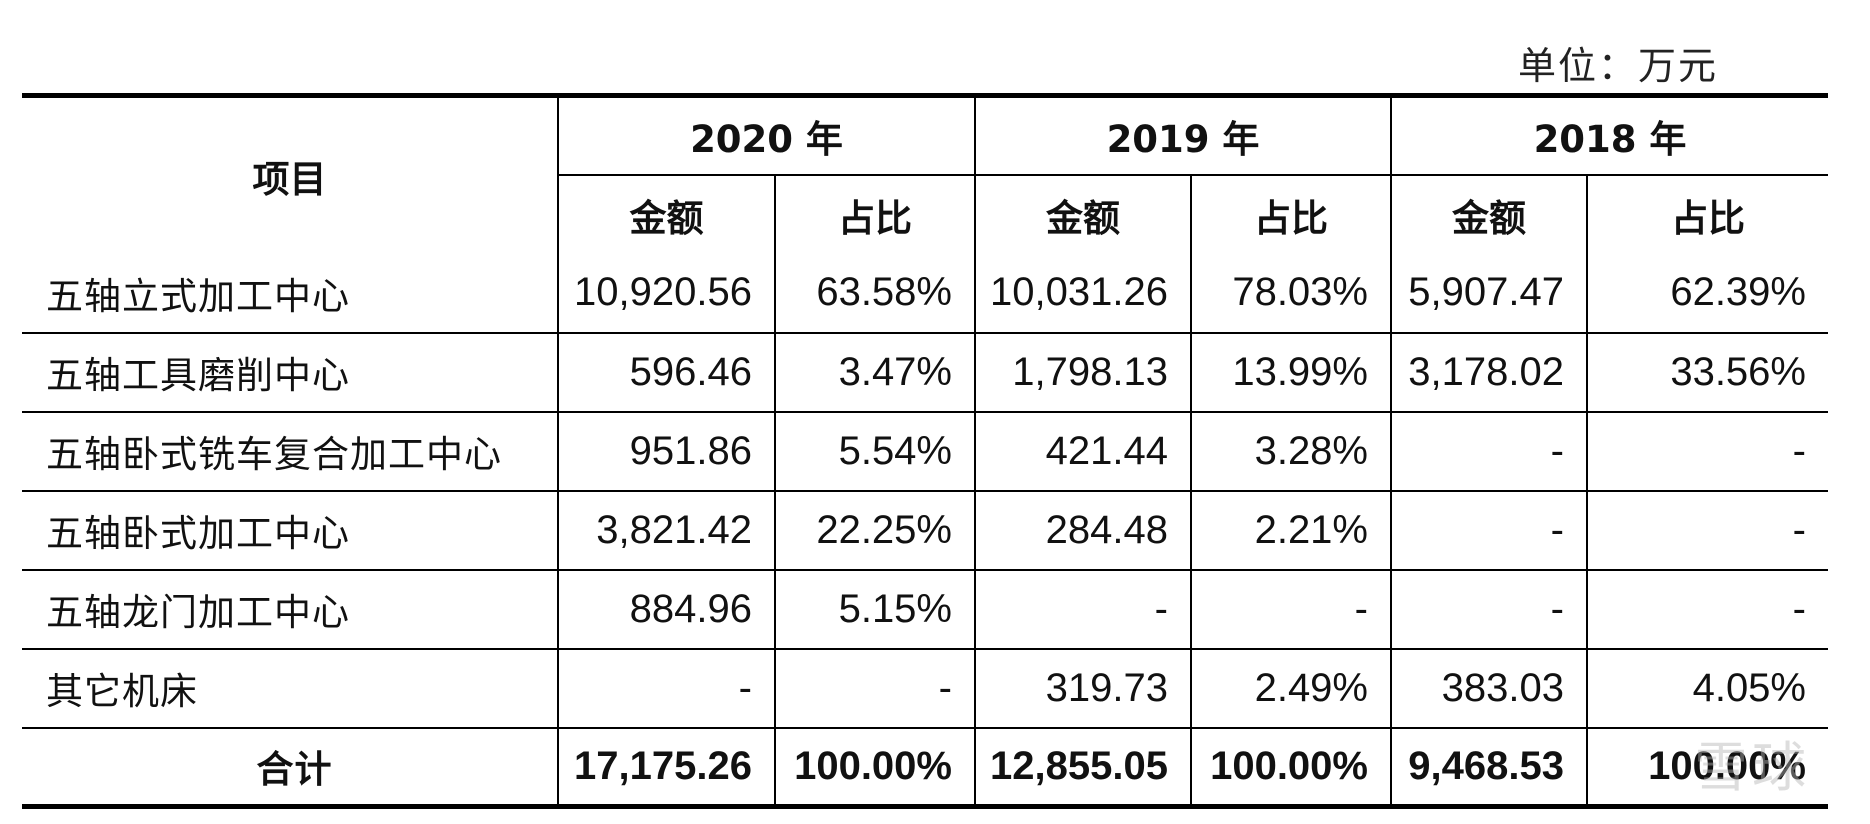  I want to click on header-item: 项目, so click(289, 179).